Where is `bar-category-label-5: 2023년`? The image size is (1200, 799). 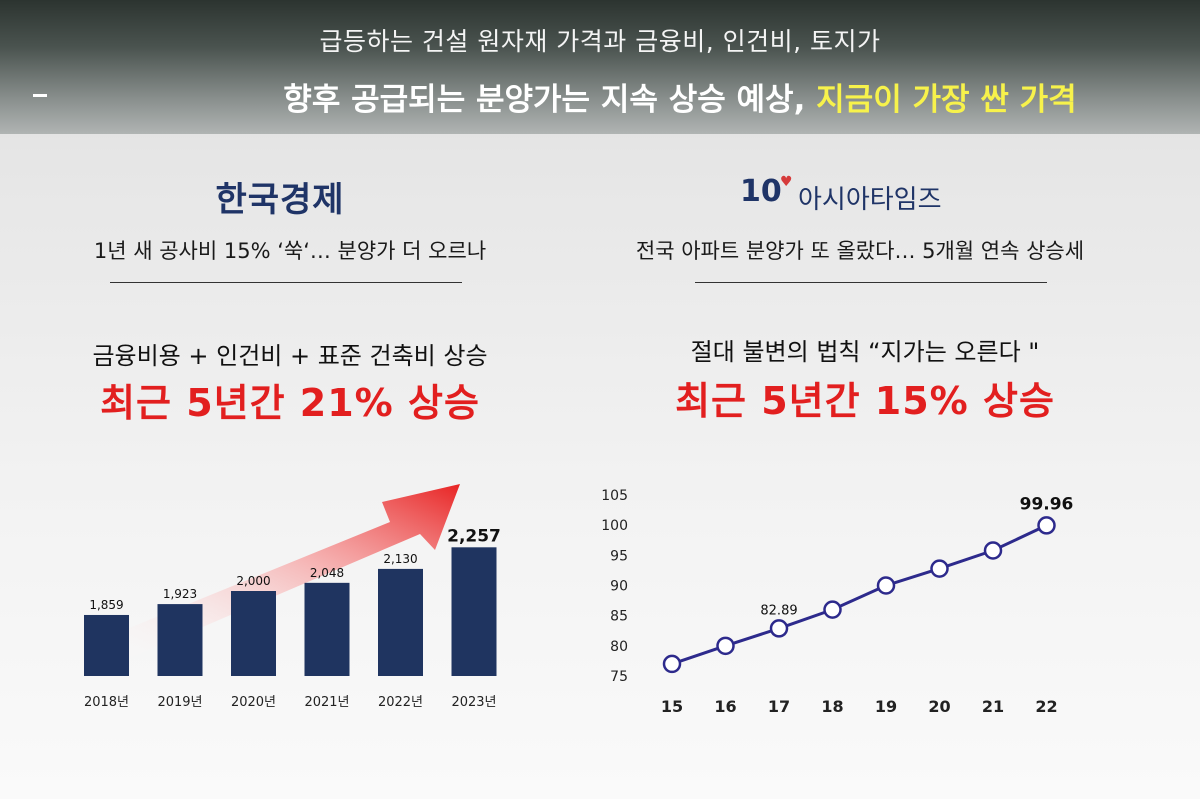
bar-category-label-5: 2023년 is located at coordinates (473, 702).